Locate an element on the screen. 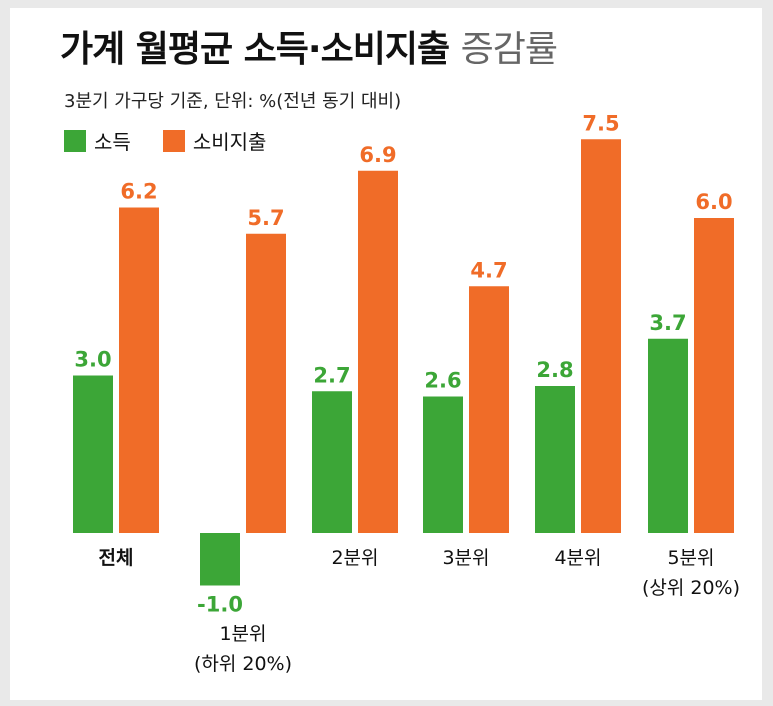 The height and width of the screenshot is (706, 773). category-label-1-0: 1분위 is located at coordinates (242, 634).